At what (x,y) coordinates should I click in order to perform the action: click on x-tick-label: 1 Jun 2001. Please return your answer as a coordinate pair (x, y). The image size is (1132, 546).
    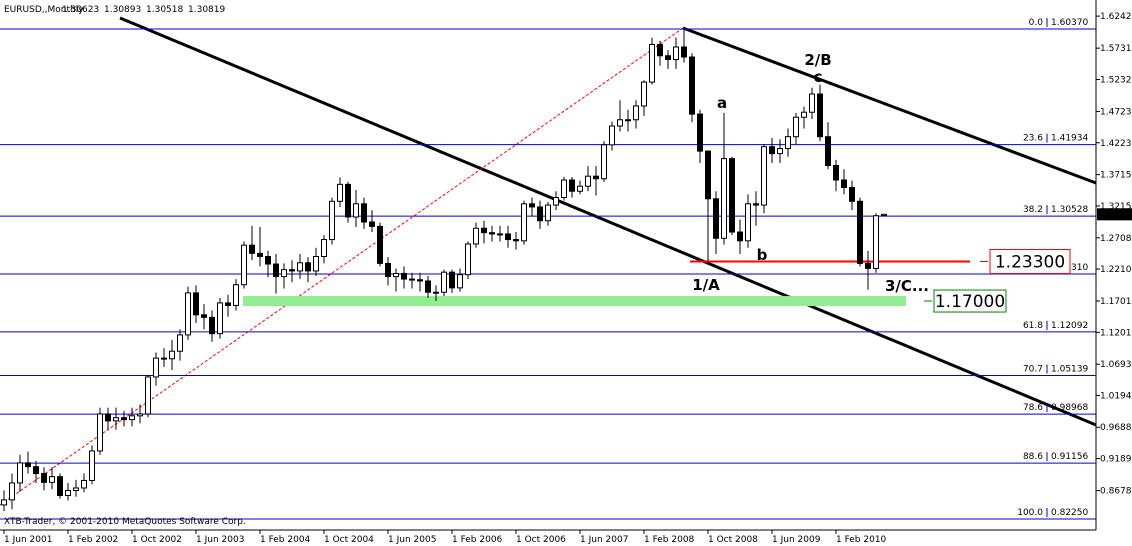
    Looking at the image, I should click on (28, 540).